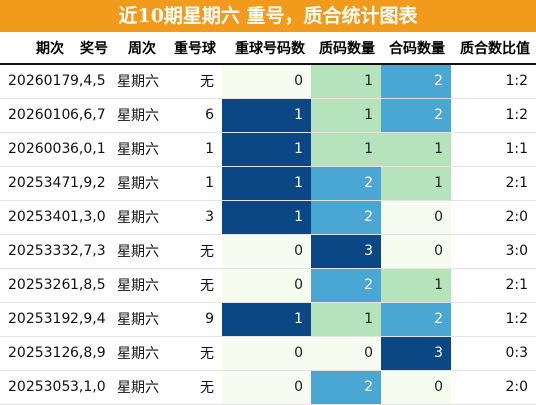 The width and height of the screenshot is (536, 405). Describe the element at coordinates (39, 115) in the screenshot. I see `issue-cell: 2026010` at that location.